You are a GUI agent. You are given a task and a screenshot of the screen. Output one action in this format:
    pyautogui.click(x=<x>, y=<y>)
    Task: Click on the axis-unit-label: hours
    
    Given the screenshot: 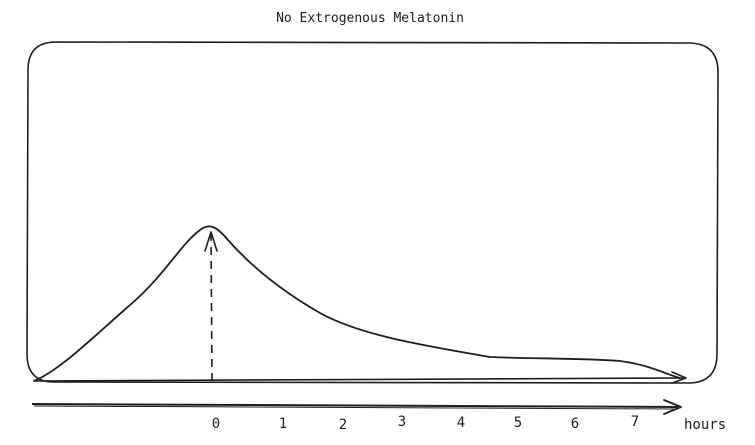 What is the action you would take?
    pyautogui.click(x=705, y=425)
    